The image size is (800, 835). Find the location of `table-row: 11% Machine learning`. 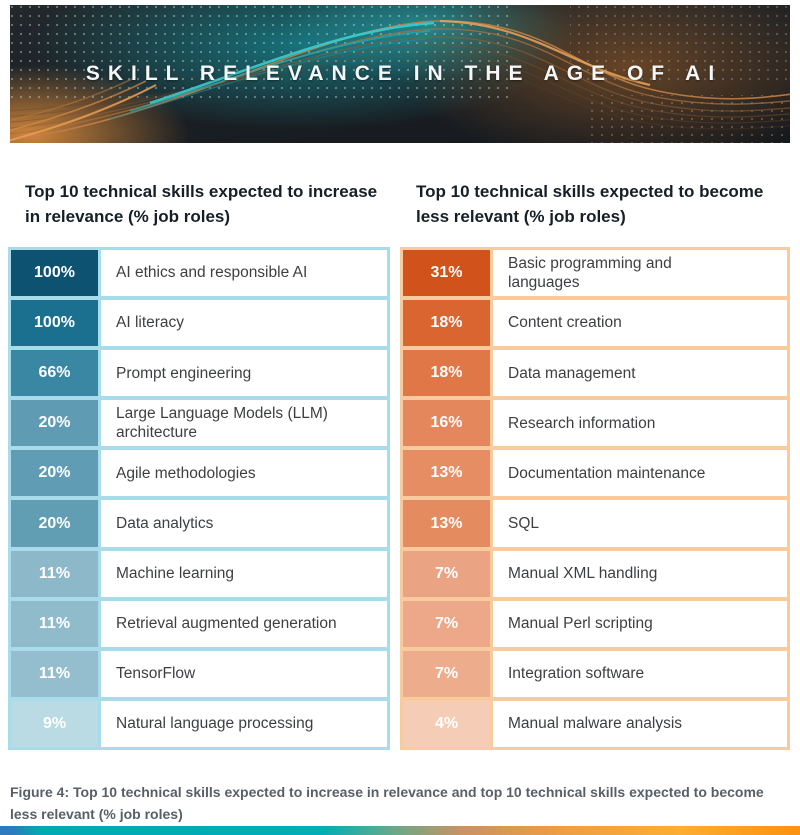

table-row: 11% Machine learning is located at coordinates (199, 573).